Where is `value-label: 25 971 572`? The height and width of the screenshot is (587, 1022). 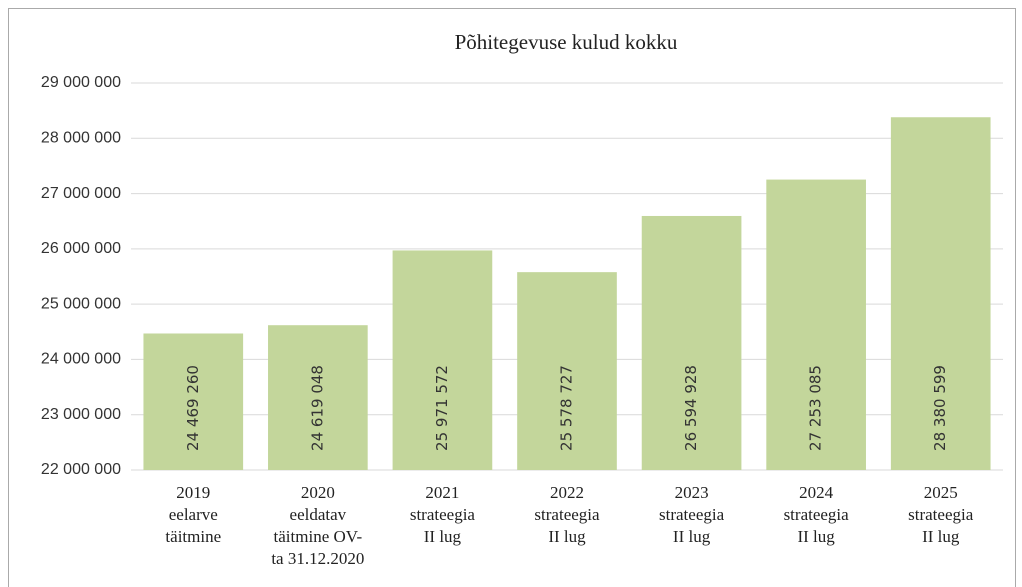 value-label: 25 971 572 is located at coordinates (442, 408).